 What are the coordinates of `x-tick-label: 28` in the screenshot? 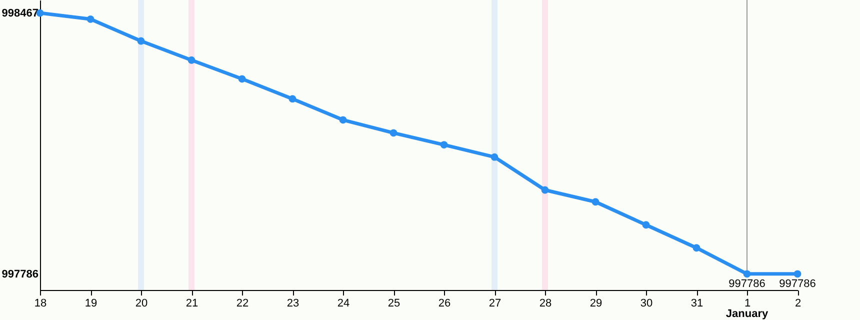 It's located at (545, 304).